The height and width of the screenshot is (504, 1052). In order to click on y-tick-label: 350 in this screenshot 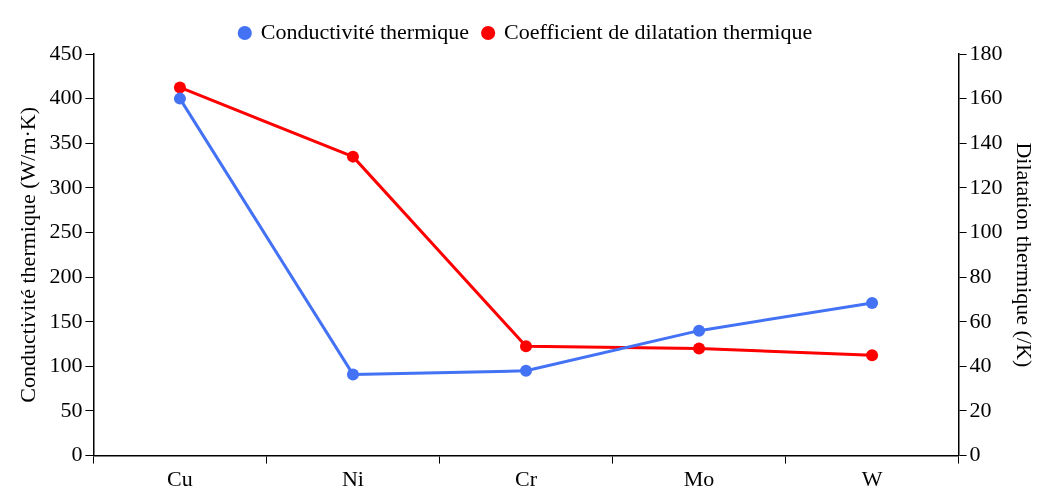, I will do `click(66, 142)`.